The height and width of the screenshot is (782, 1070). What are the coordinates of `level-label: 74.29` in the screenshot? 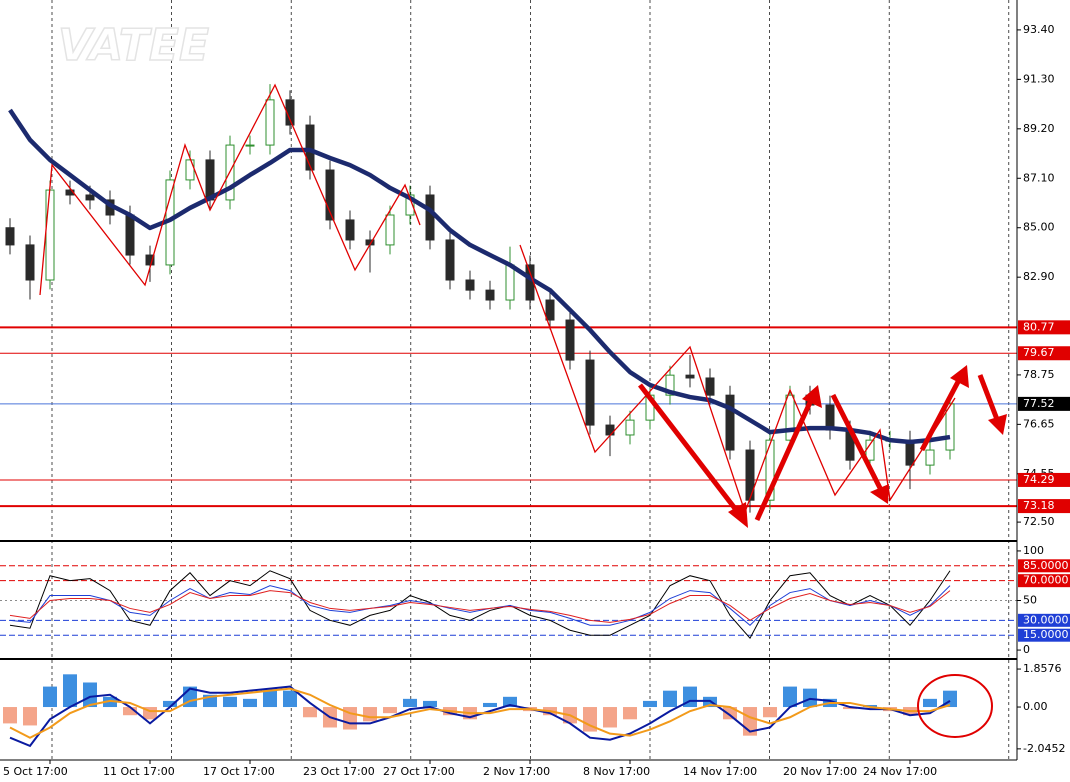 It's located at (1039, 479).